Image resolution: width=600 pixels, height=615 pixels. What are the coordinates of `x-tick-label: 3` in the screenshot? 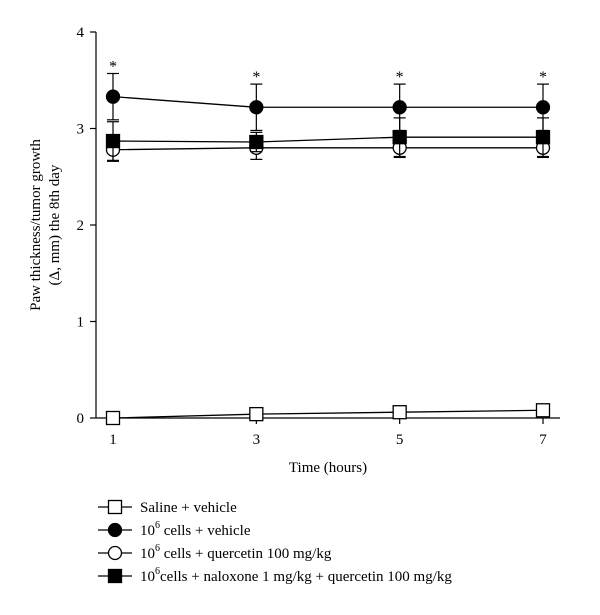 It's located at (257, 440).